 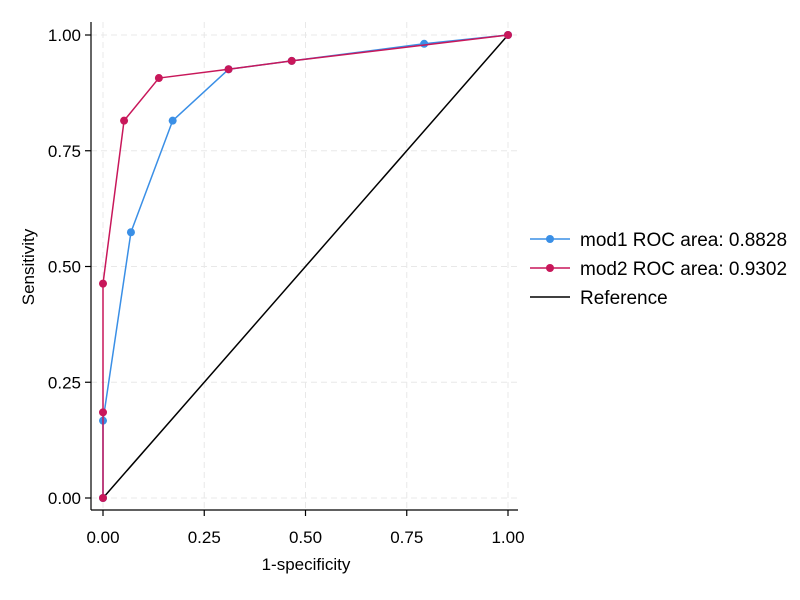 What do you see at coordinates (64, 382) in the screenshot?
I see `y-tick-label: 0.25` at bounding box center [64, 382].